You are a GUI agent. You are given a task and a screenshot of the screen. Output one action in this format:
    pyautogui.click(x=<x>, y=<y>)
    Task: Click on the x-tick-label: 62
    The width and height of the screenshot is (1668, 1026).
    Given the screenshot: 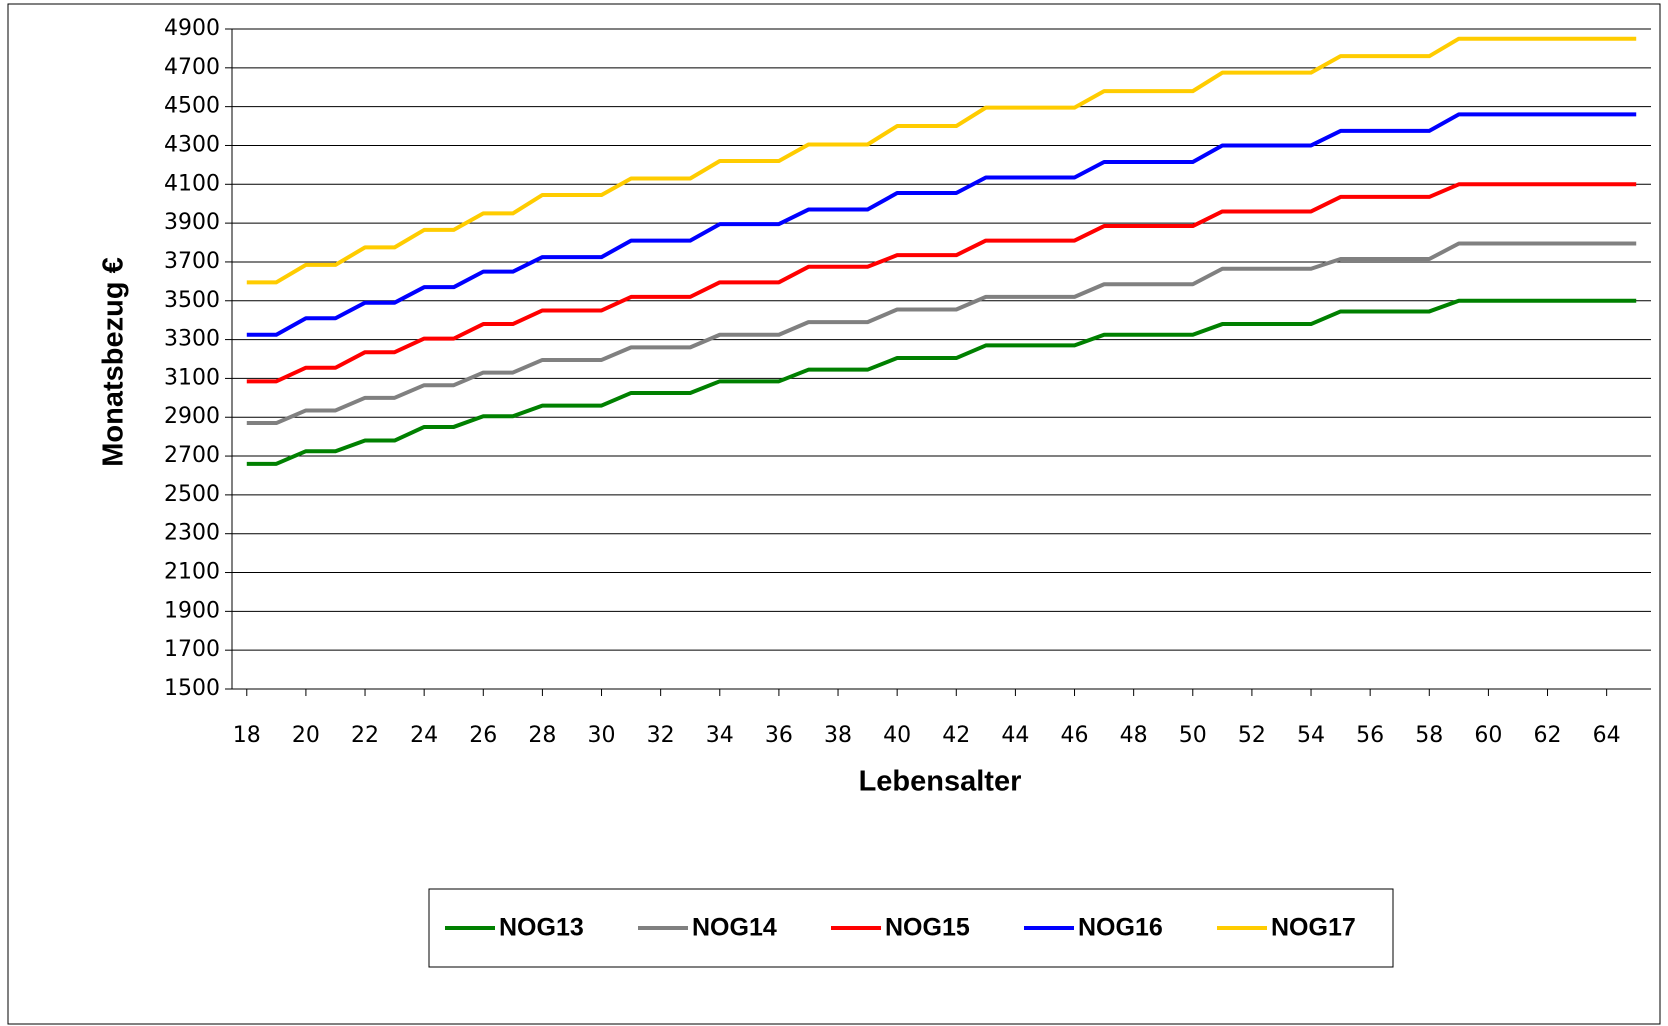 What is the action you would take?
    pyautogui.click(x=1548, y=735)
    